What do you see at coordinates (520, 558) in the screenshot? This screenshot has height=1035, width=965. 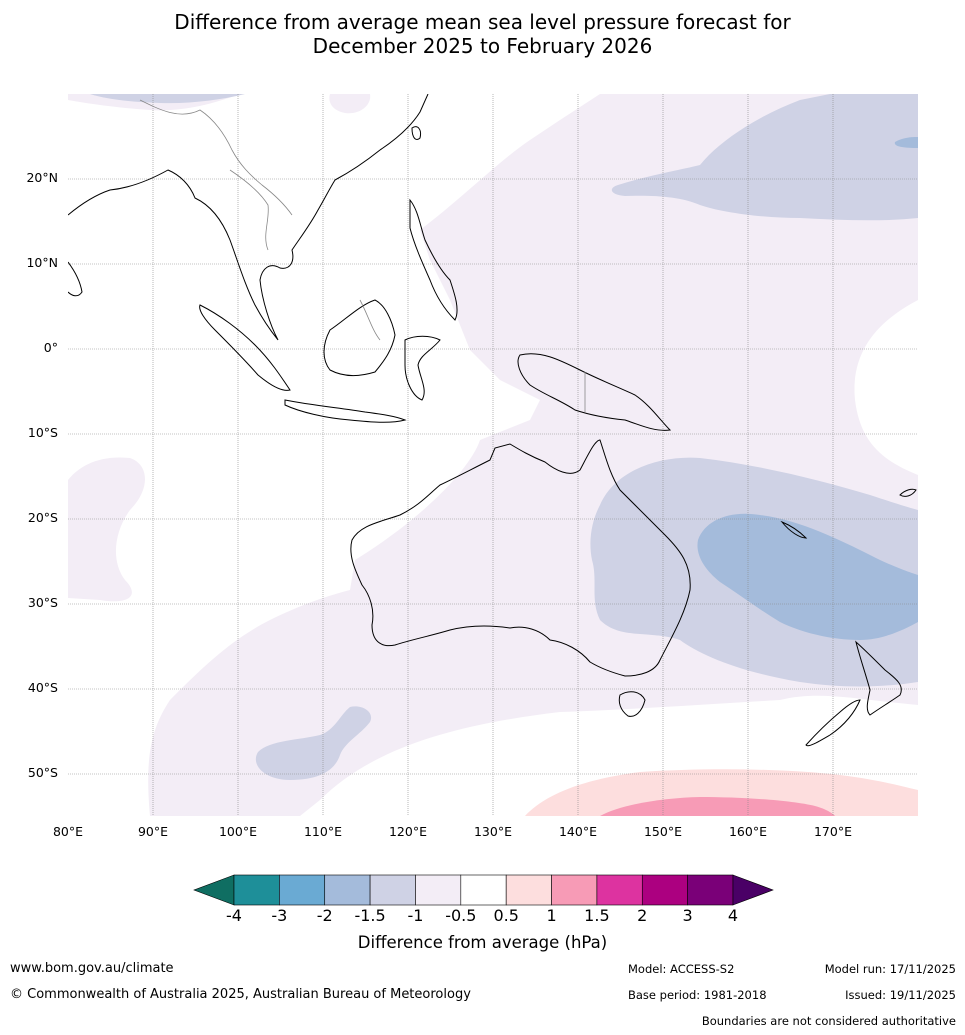 I see `coastline-australia` at bounding box center [520, 558].